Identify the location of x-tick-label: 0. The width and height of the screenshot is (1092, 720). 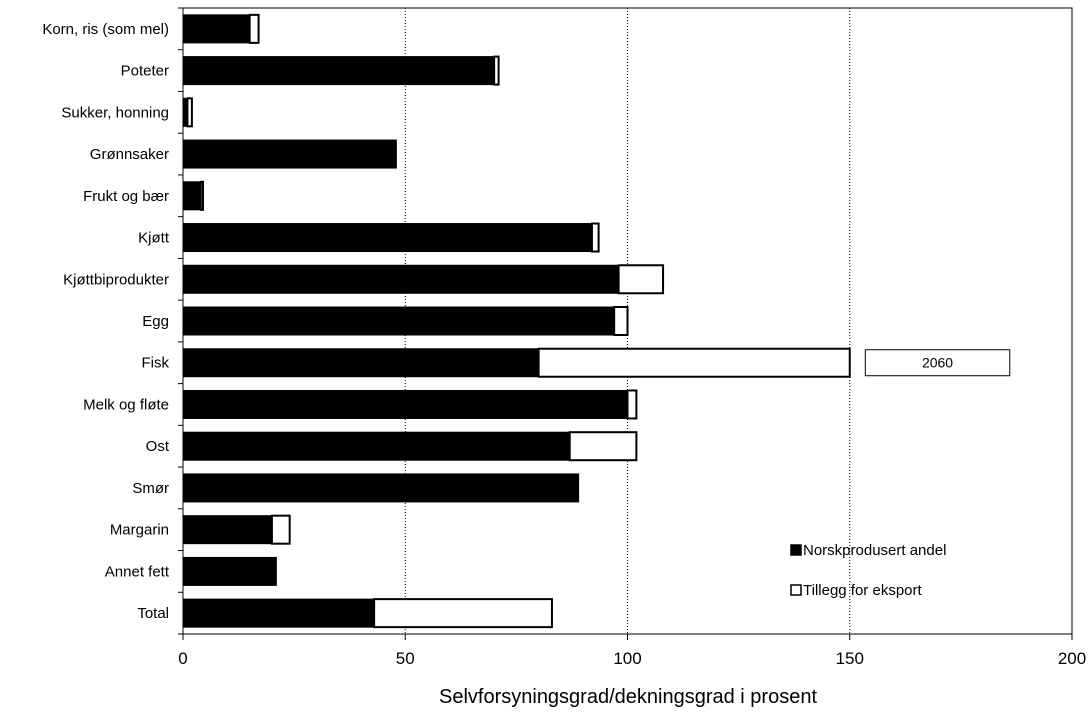
(182, 658).